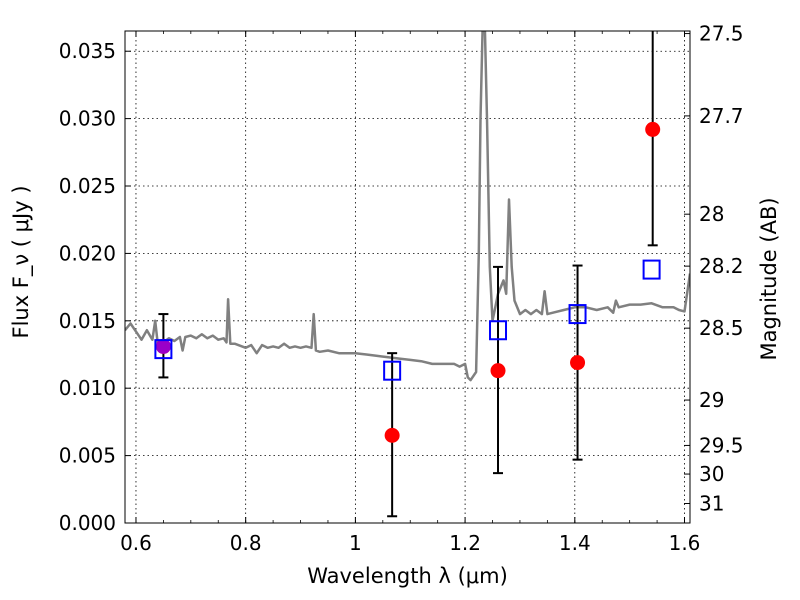 The height and width of the screenshot is (600, 800). I want to click on x-tick-label: 1, so click(355, 543).